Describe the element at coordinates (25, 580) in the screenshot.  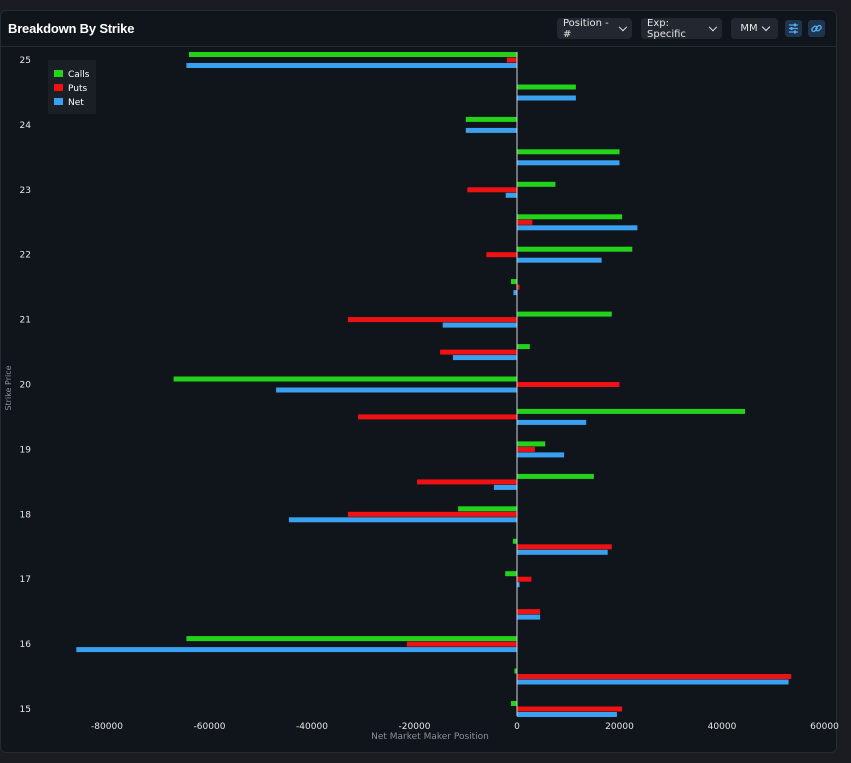
I see `y-tick-label: 17` at that location.